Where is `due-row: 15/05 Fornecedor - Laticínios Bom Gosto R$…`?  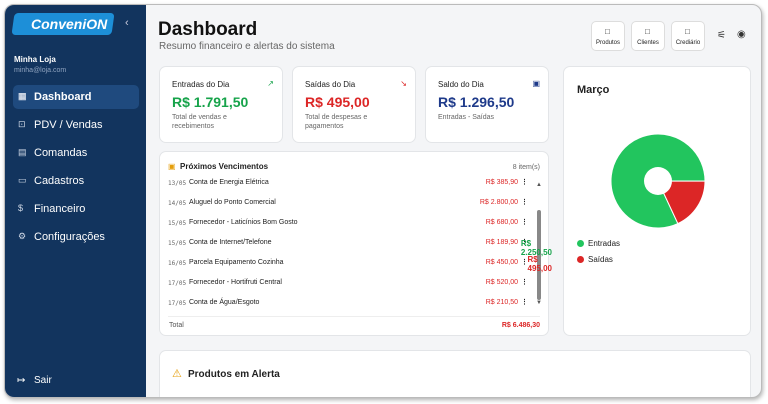 due-row: 15/05 Fornecedor - Laticínios Bom Gosto R$… is located at coordinates (353, 224).